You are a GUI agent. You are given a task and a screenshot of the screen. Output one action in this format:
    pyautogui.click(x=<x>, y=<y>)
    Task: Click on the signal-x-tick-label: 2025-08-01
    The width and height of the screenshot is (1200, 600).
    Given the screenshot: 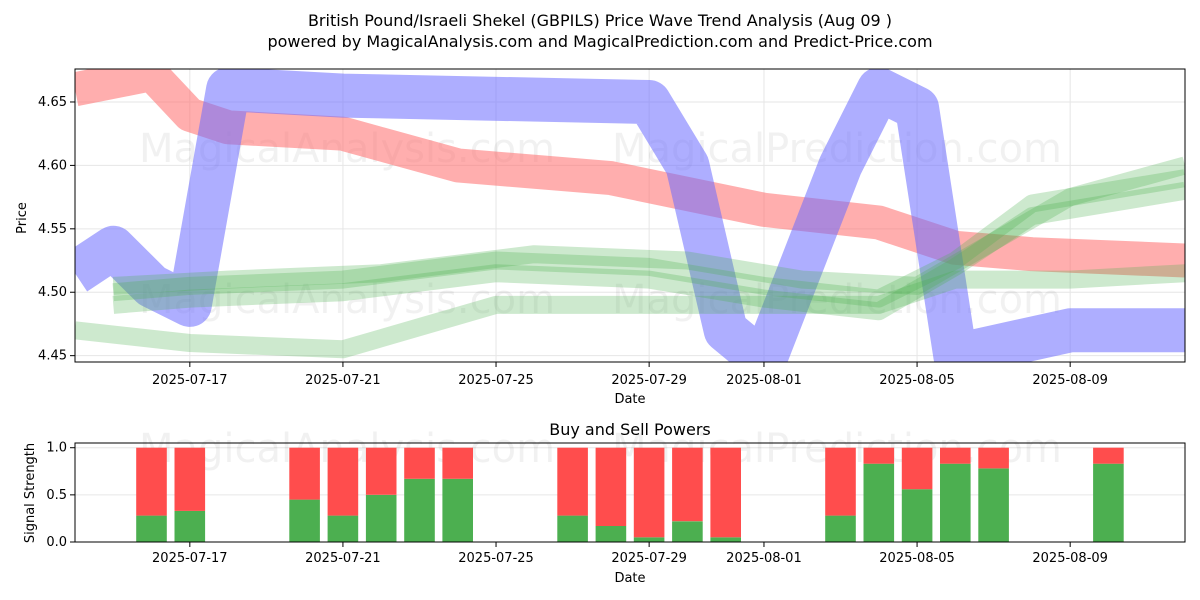 What is the action you would take?
    pyautogui.click(x=764, y=558)
    